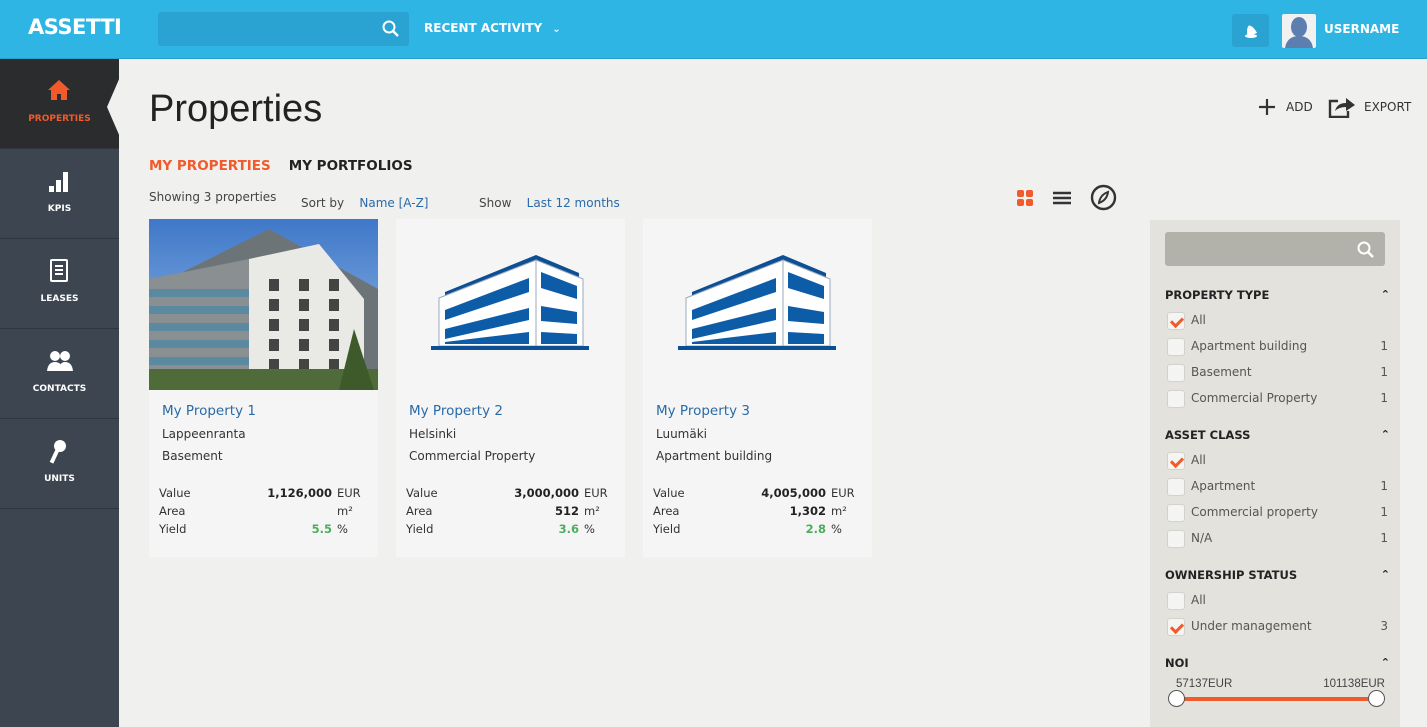  Describe the element at coordinates (1299, 107) in the screenshot. I see `add-label: ADD` at that location.